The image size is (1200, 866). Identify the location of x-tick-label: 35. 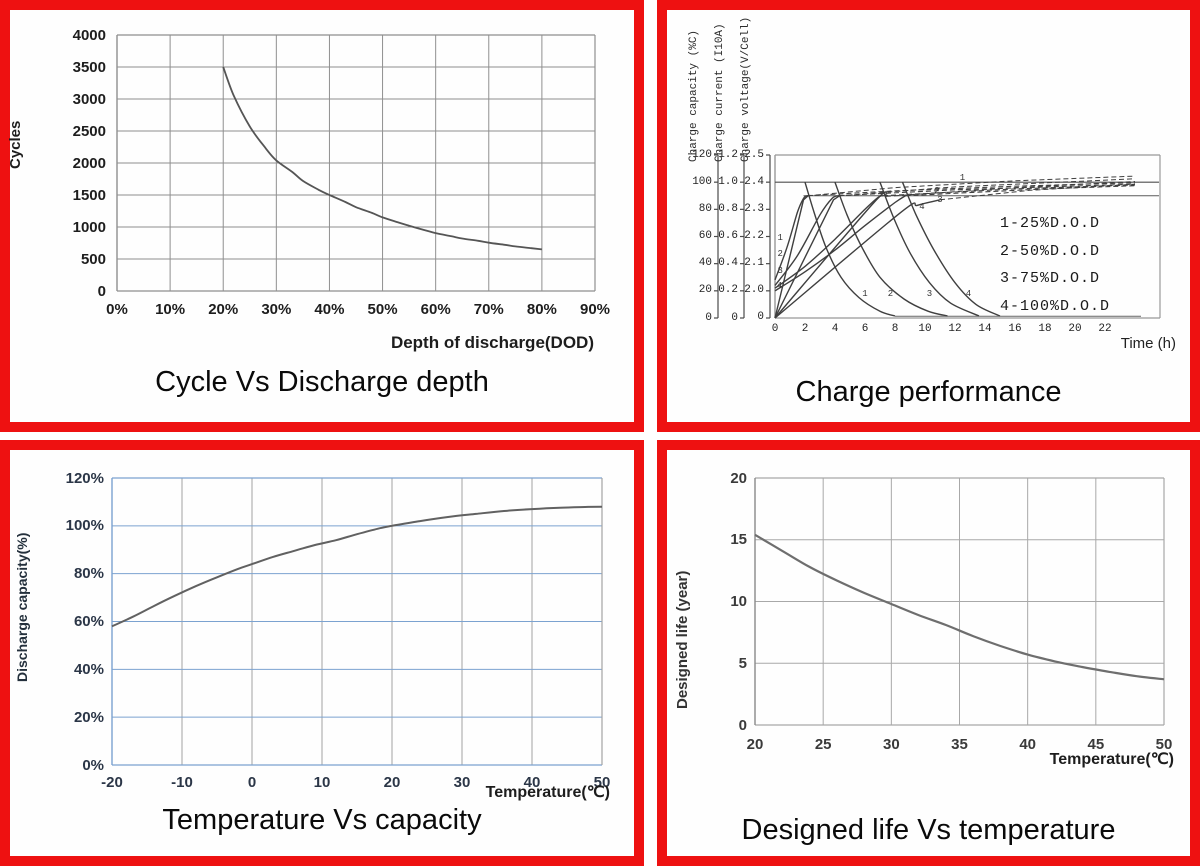
(959, 744).